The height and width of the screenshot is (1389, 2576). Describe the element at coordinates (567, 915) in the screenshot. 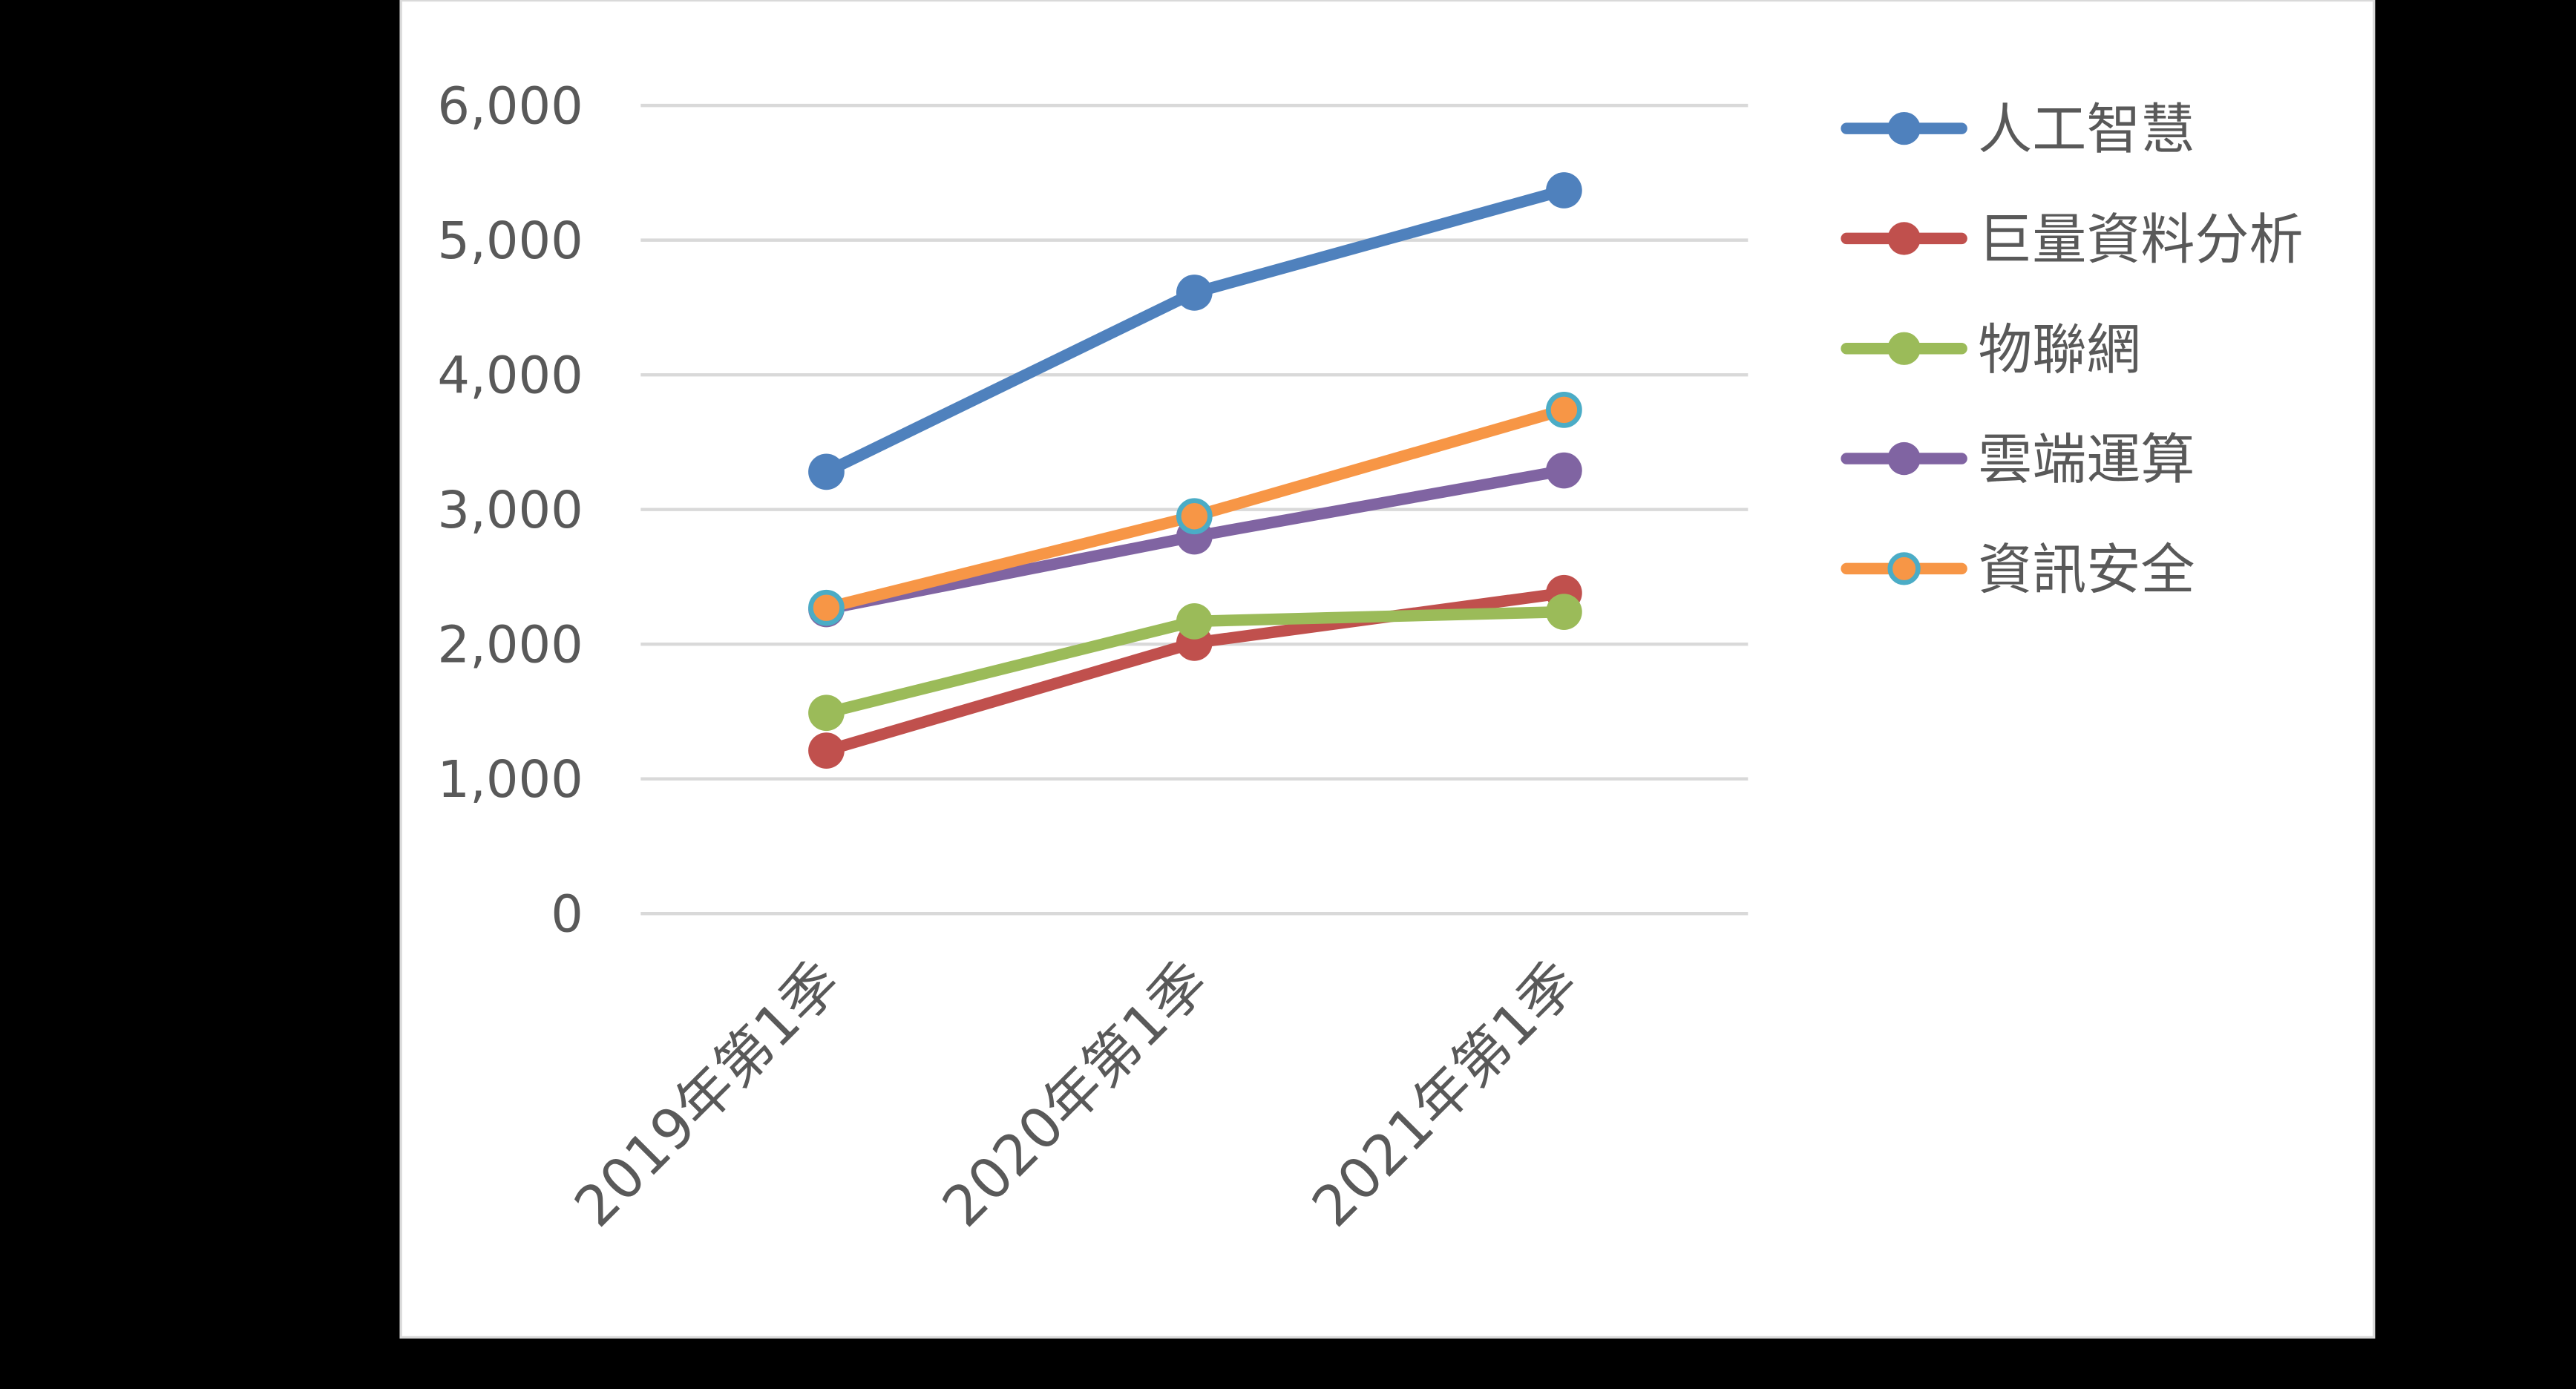

I see `y-tick-label: 0` at that location.